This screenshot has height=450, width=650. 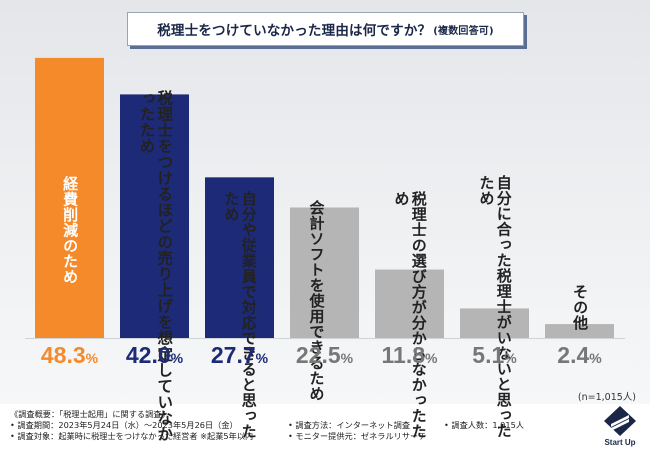 I want to click on value-label-1: 48.3%, so click(x=70, y=355).